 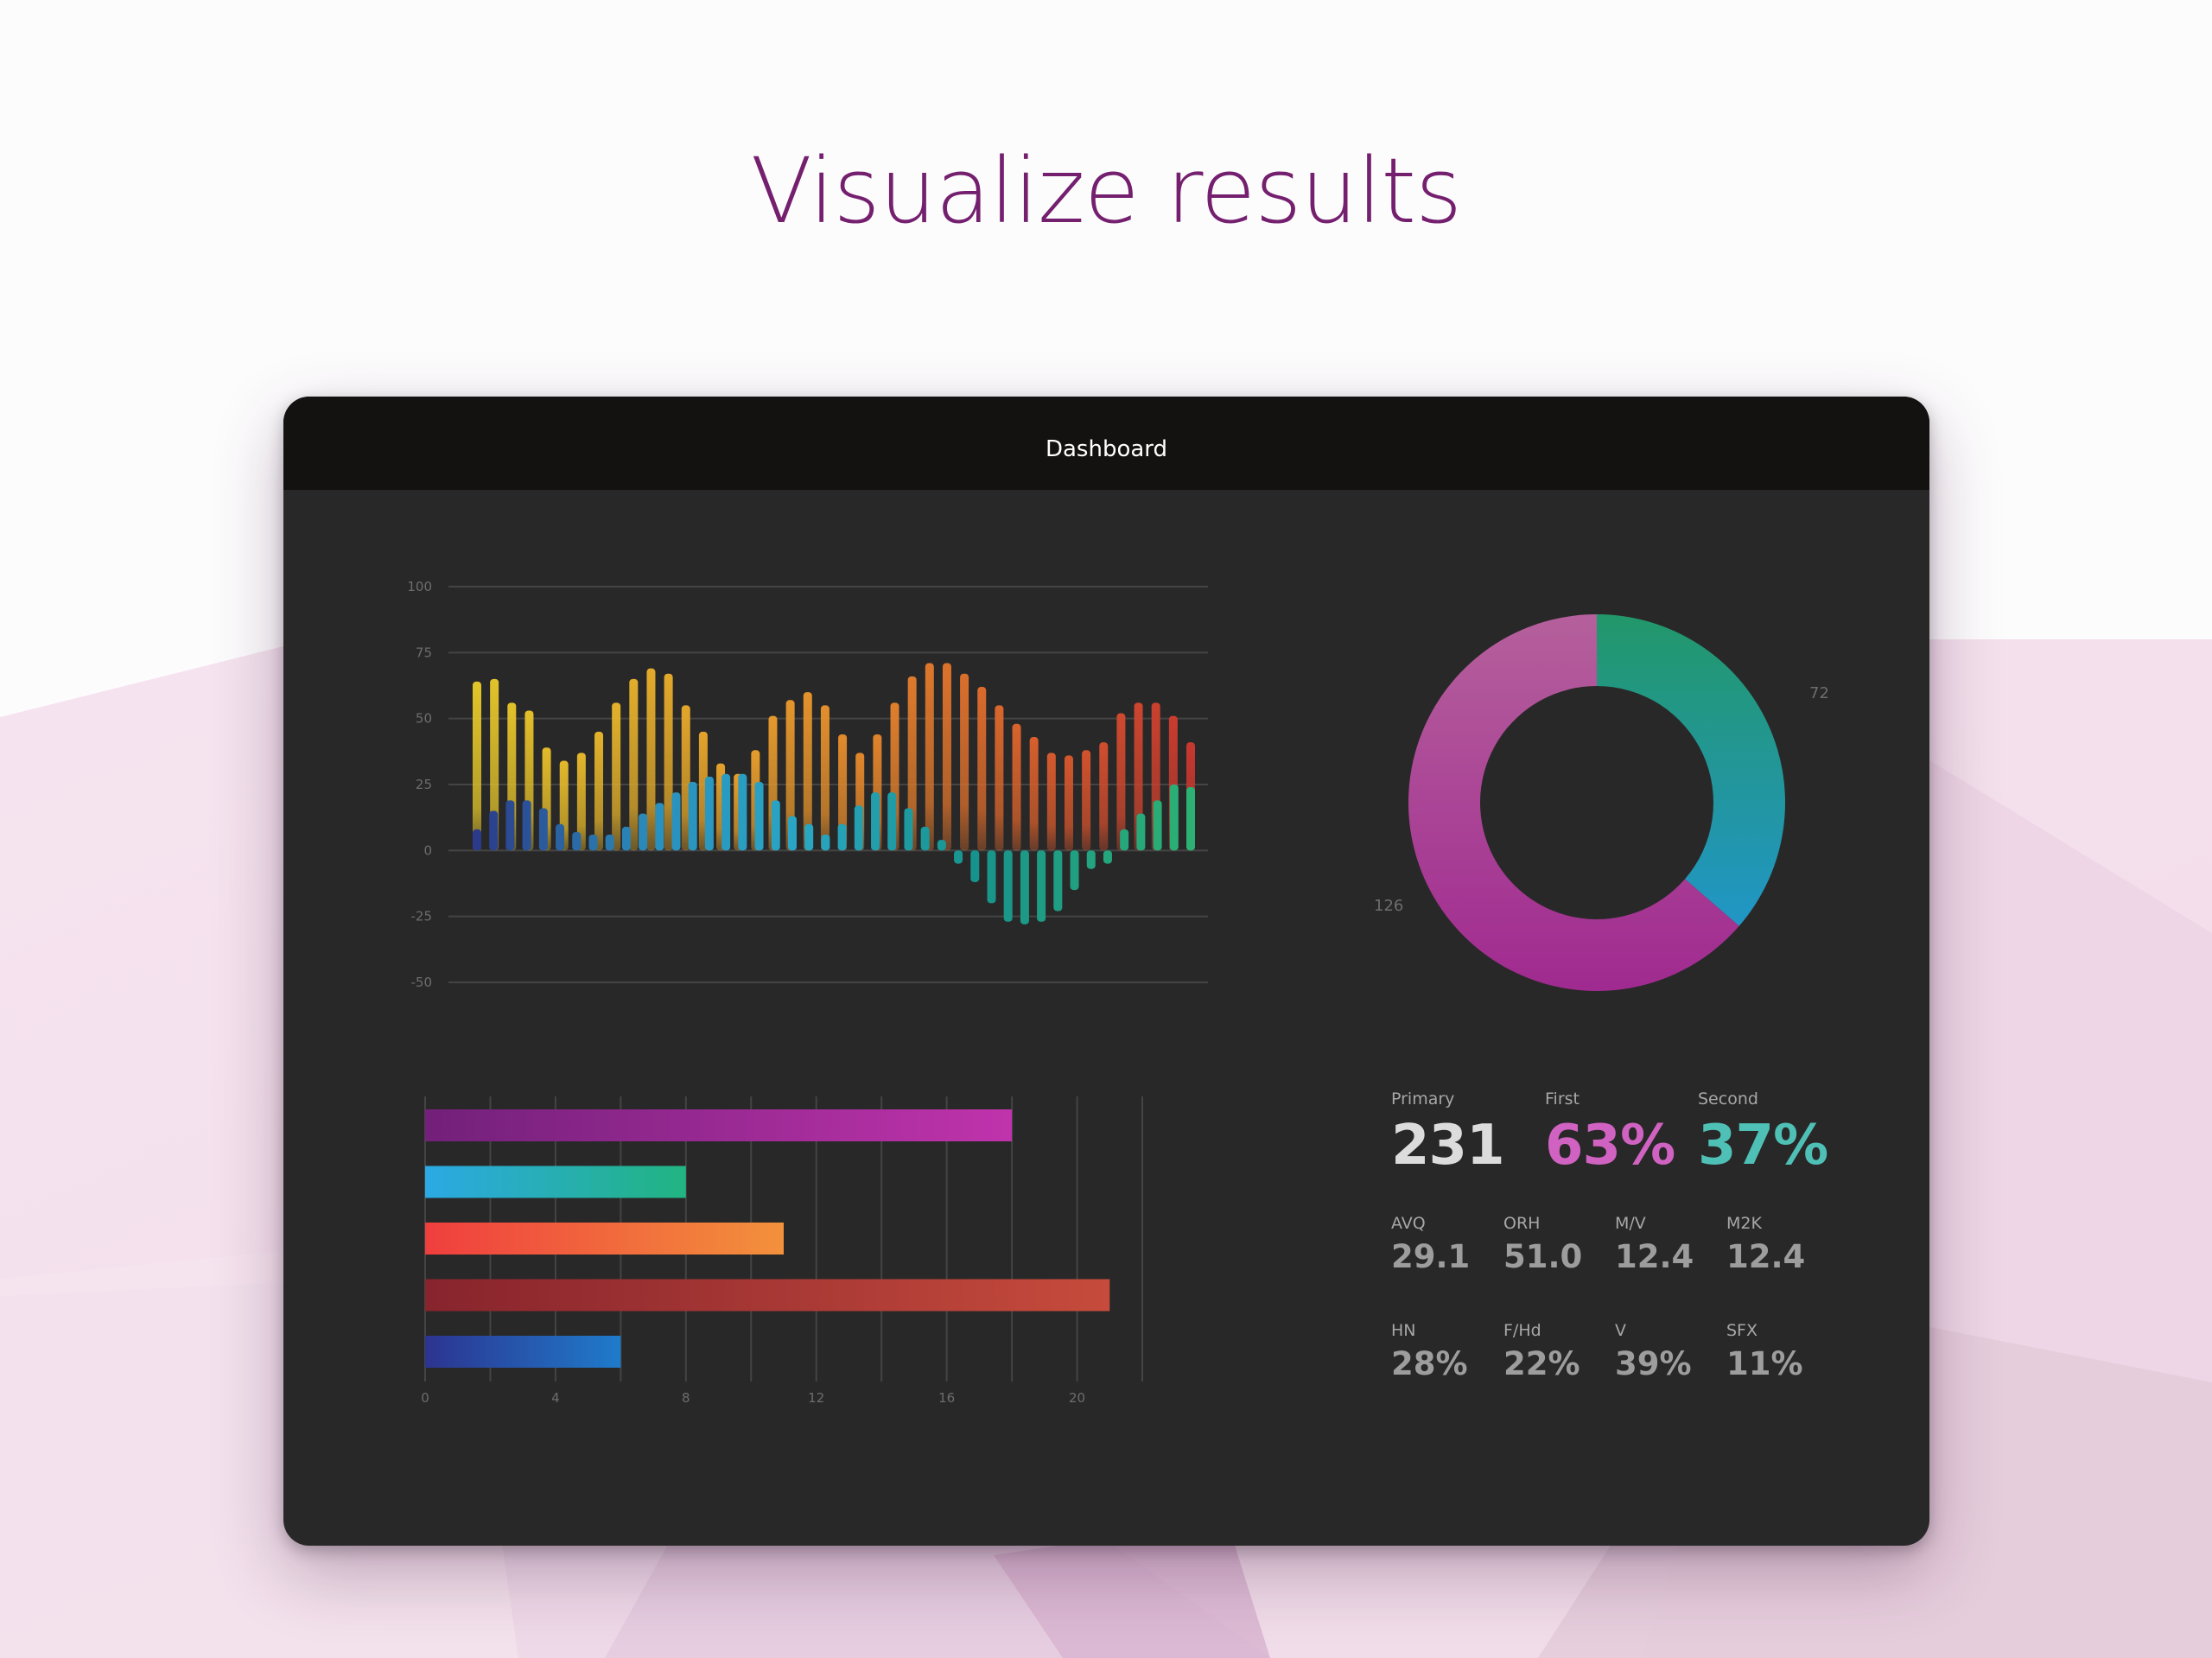 I want to click on x-tick-label: 16, so click(x=946, y=1398).